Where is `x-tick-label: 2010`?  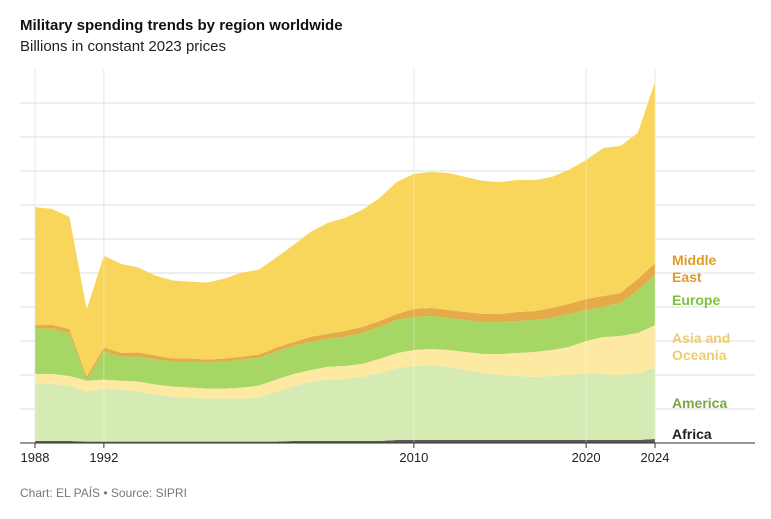 x-tick-label: 2010 is located at coordinates (413, 457).